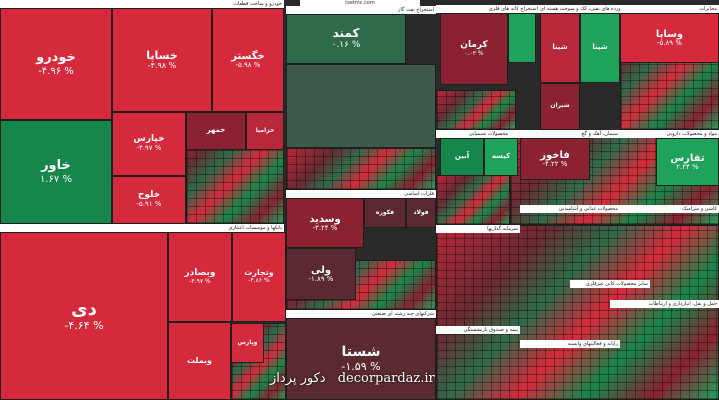 The height and width of the screenshot is (400, 719). What do you see at coordinates (580, 9) in the screenshot?
I see `sector-header-refinery: فرآورده های نفتی، کک و سوخت هسته ای` at bounding box center [580, 9].